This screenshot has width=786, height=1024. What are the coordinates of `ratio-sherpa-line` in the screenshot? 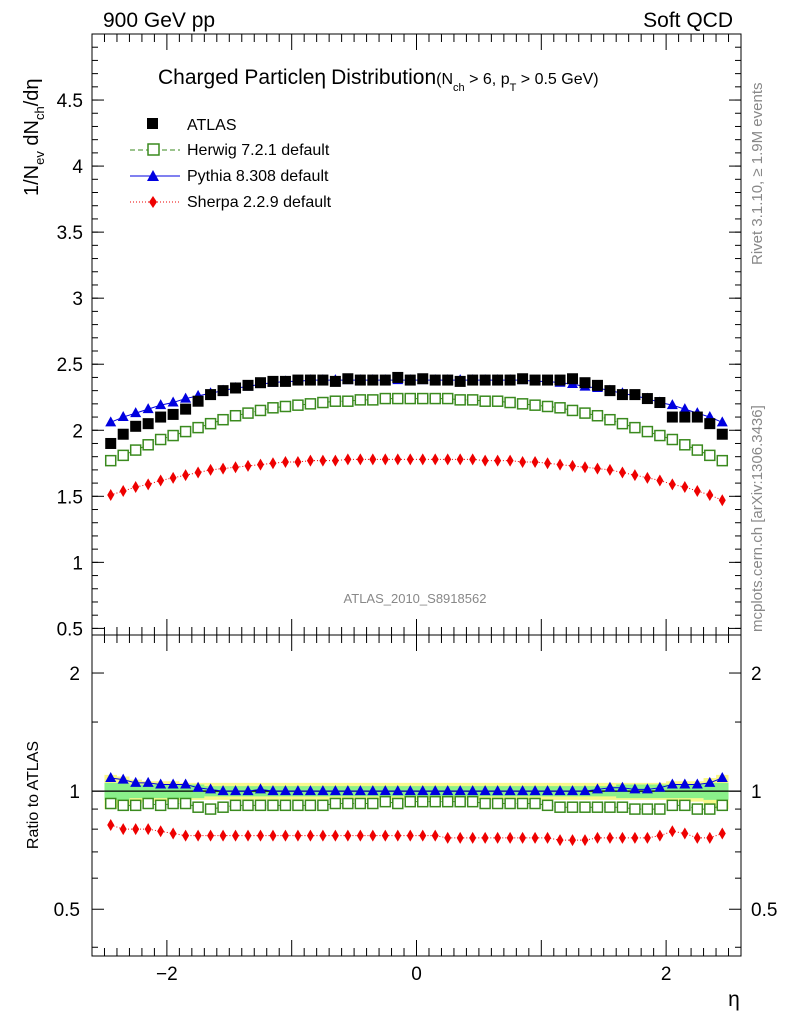 It's located at (416, 832).